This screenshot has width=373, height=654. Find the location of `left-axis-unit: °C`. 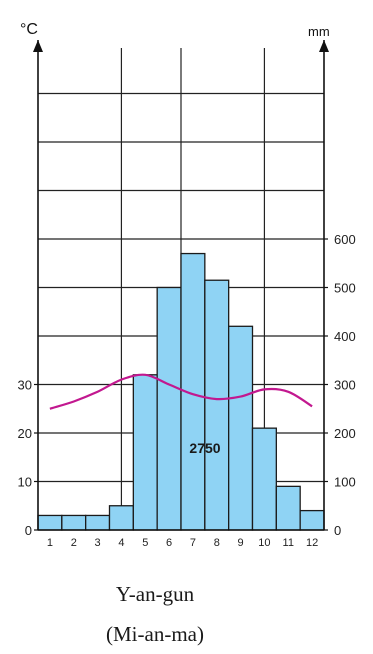

left-axis-unit: °C is located at coordinates (29, 29).